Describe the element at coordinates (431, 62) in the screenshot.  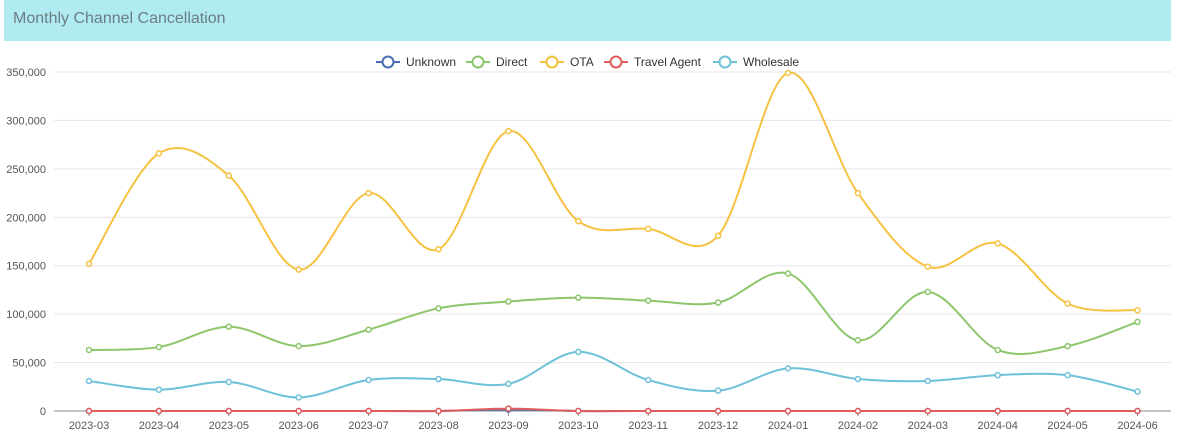
I see `legend-label-unknown: Unknown` at that location.